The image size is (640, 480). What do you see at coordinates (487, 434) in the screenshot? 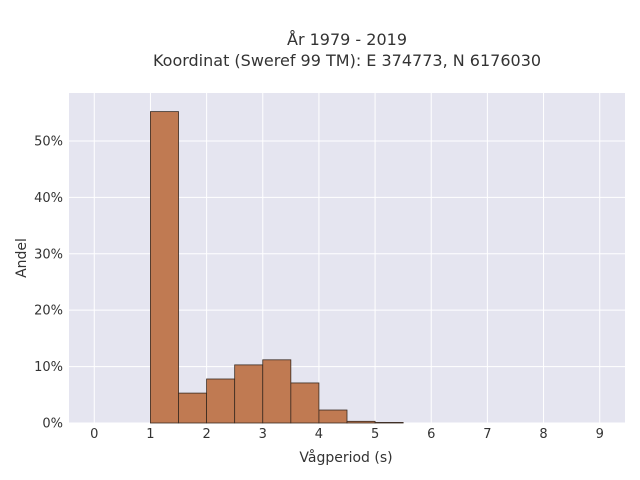
I see `x-tick-label: 7` at bounding box center [487, 434].